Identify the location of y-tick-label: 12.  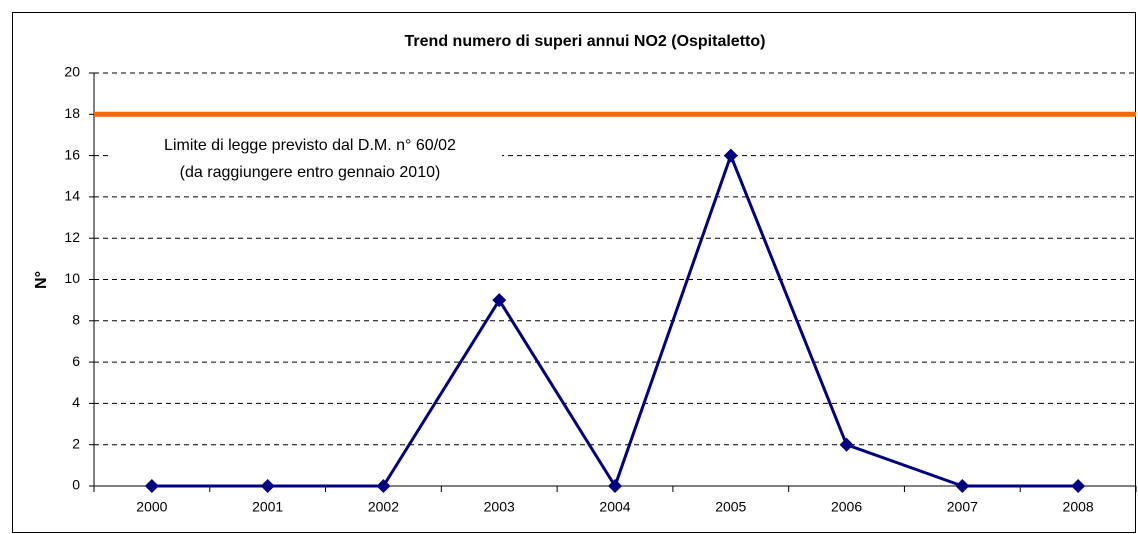
(72, 237).